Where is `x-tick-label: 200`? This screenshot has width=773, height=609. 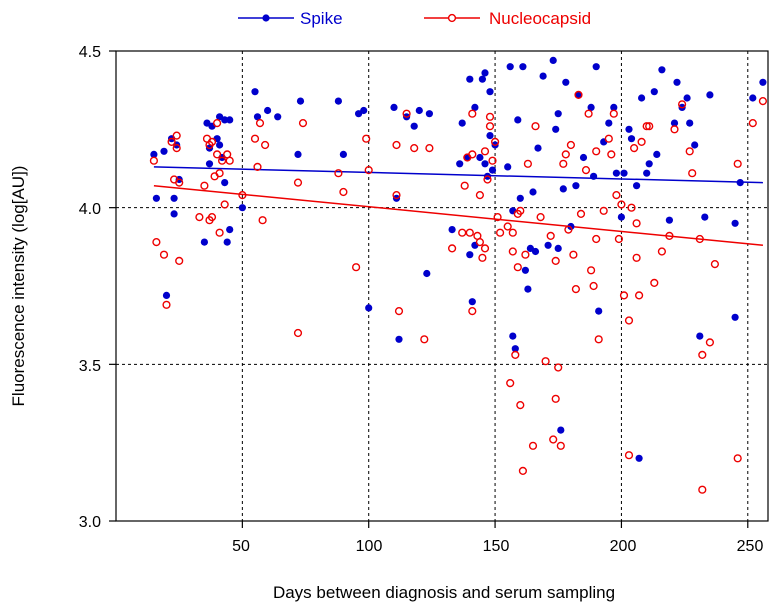
x-tick-label: 200 is located at coordinates (623, 546).